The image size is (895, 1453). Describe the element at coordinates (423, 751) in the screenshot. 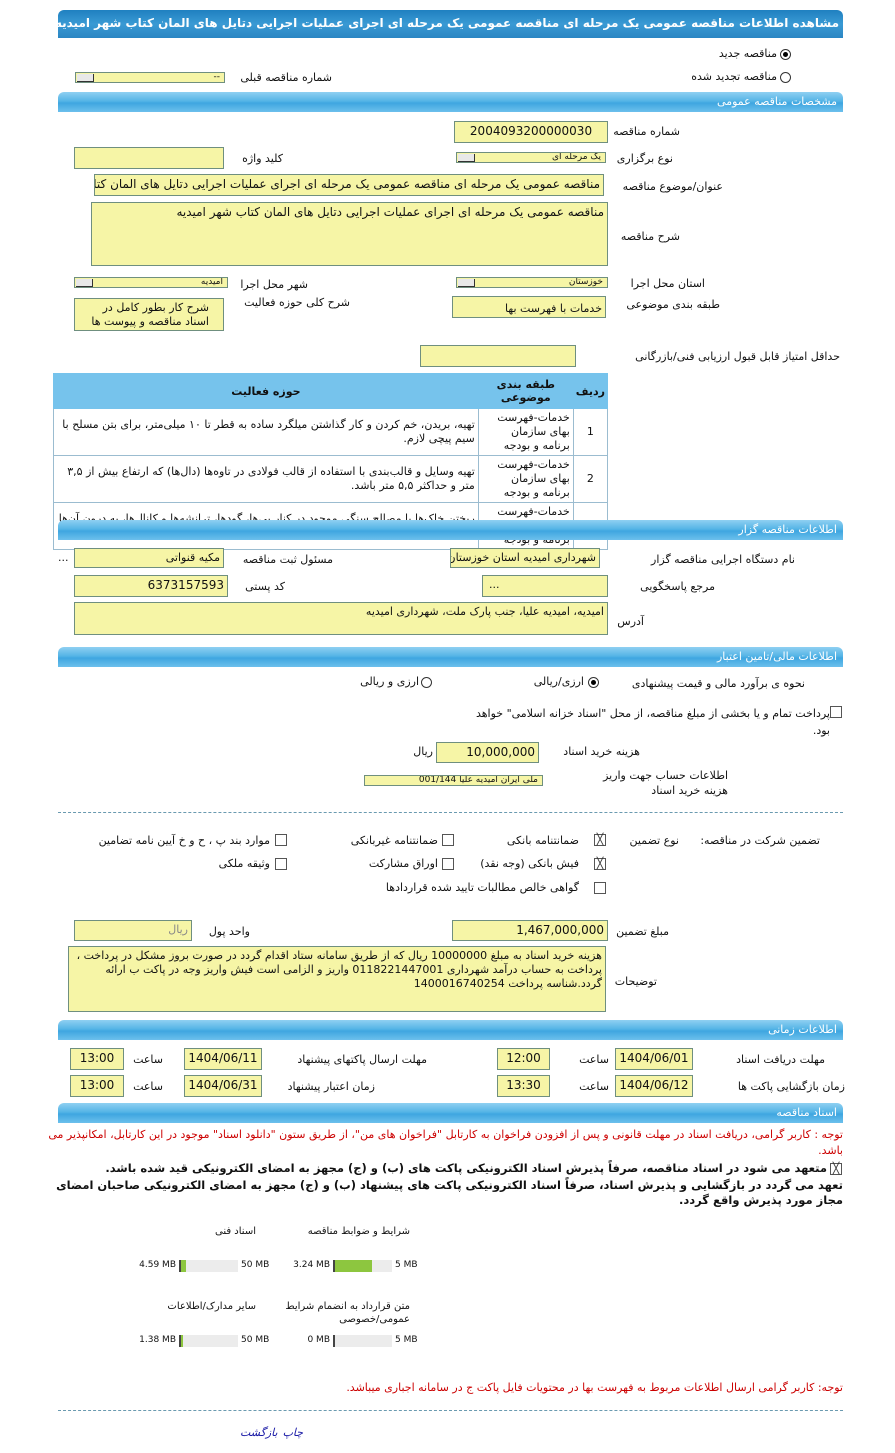

I see `doc-cost-unit: ریال` at that location.